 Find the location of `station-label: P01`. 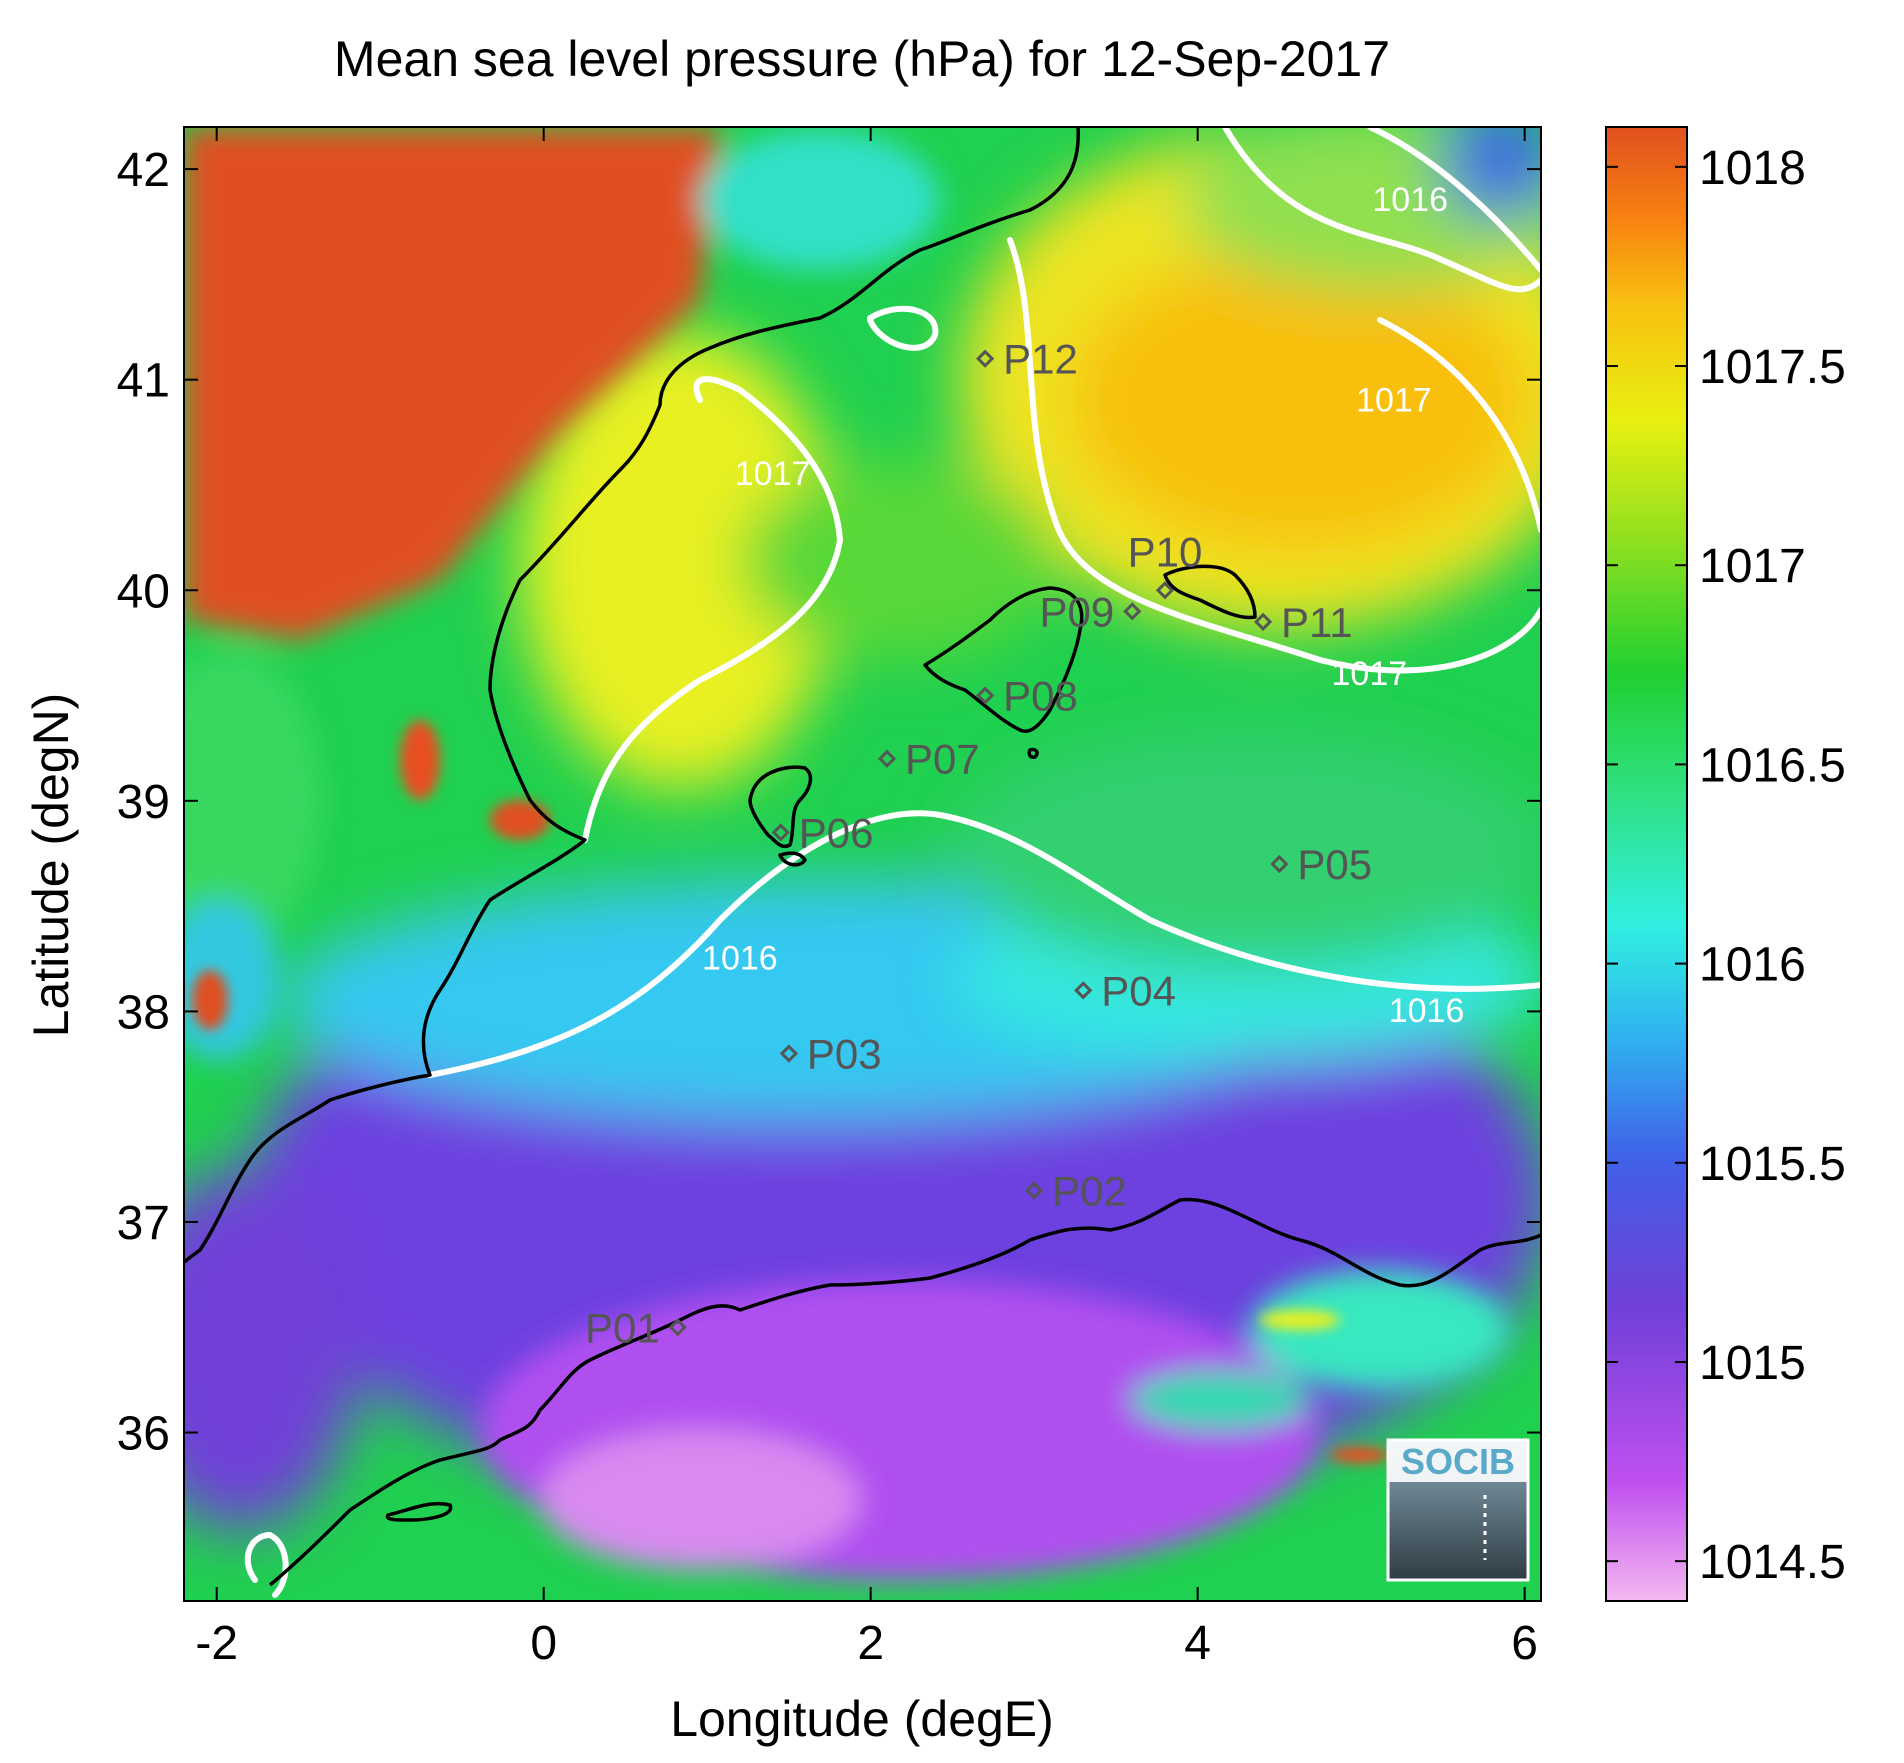

station-label: P01 is located at coordinates (622, 1327).